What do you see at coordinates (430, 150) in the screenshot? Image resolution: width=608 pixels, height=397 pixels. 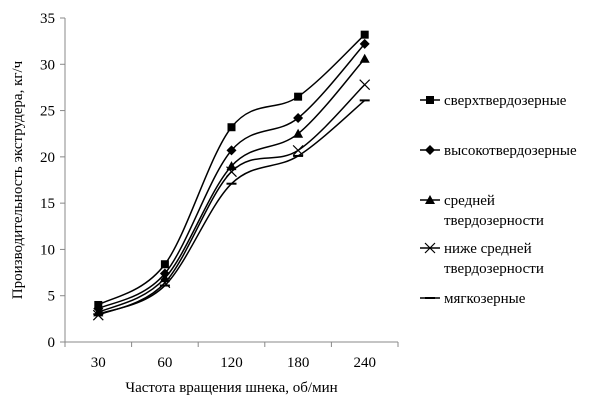 I see `legend-marker-diamond` at bounding box center [430, 150].